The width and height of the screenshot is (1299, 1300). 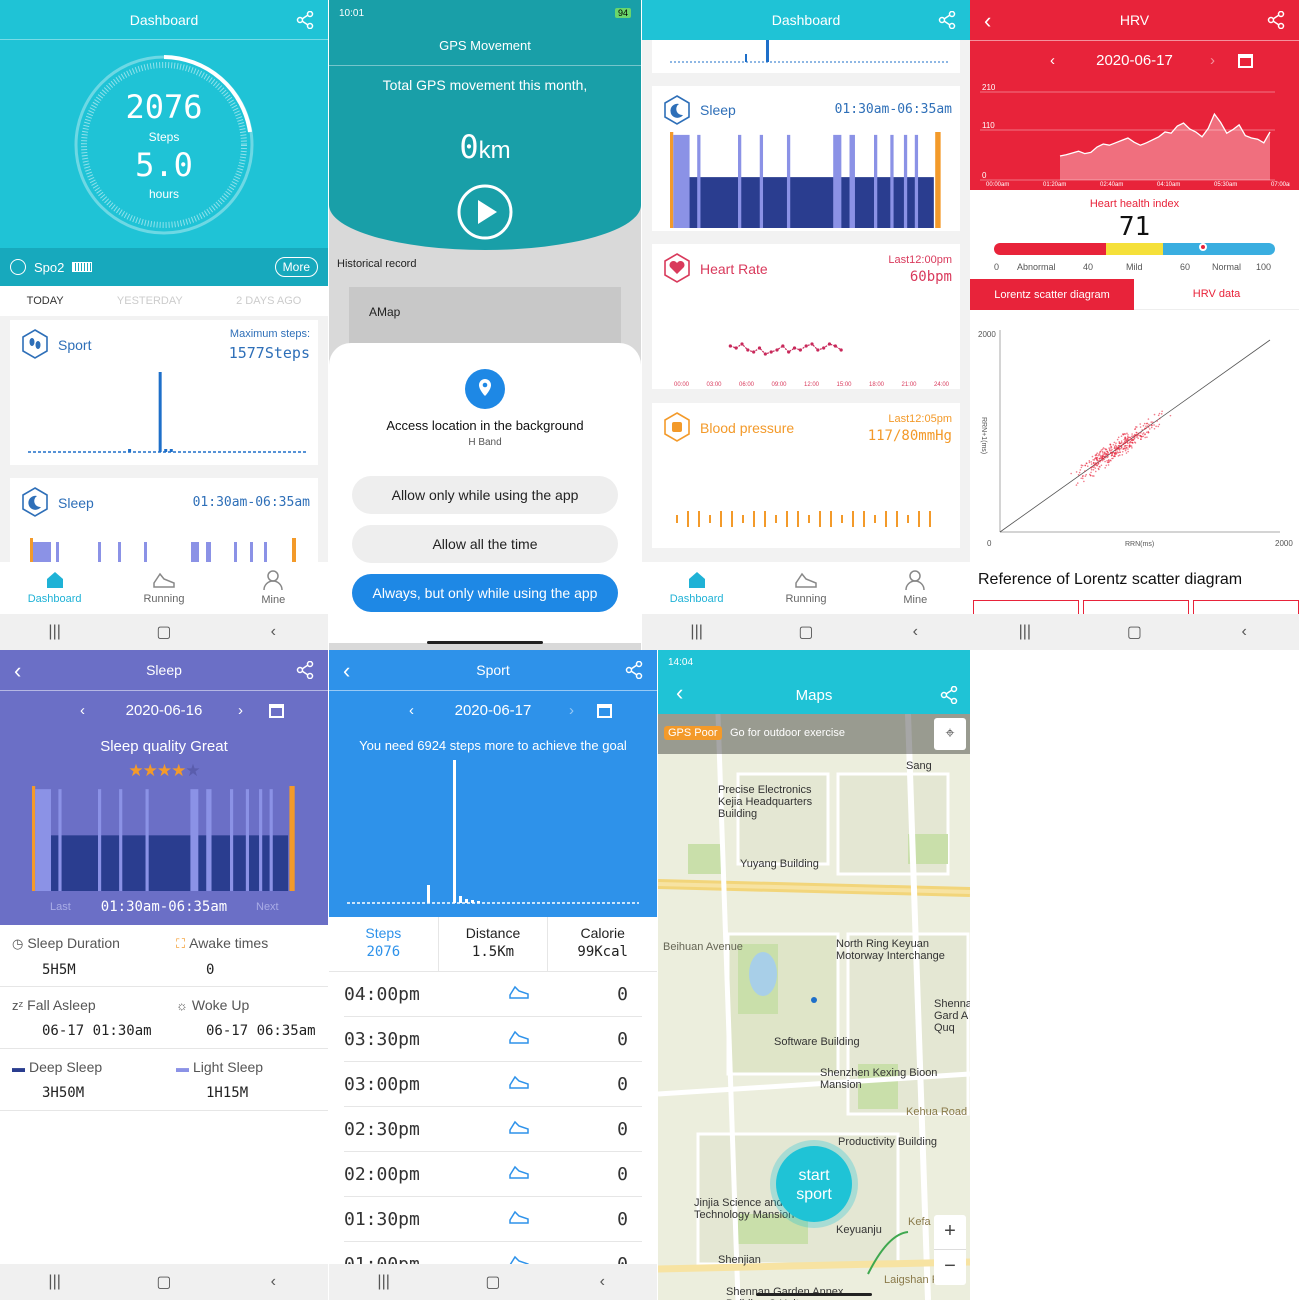 What do you see at coordinates (382, 1084) in the screenshot?
I see `record-time: 03:00pm` at bounding box center [382, 1084].